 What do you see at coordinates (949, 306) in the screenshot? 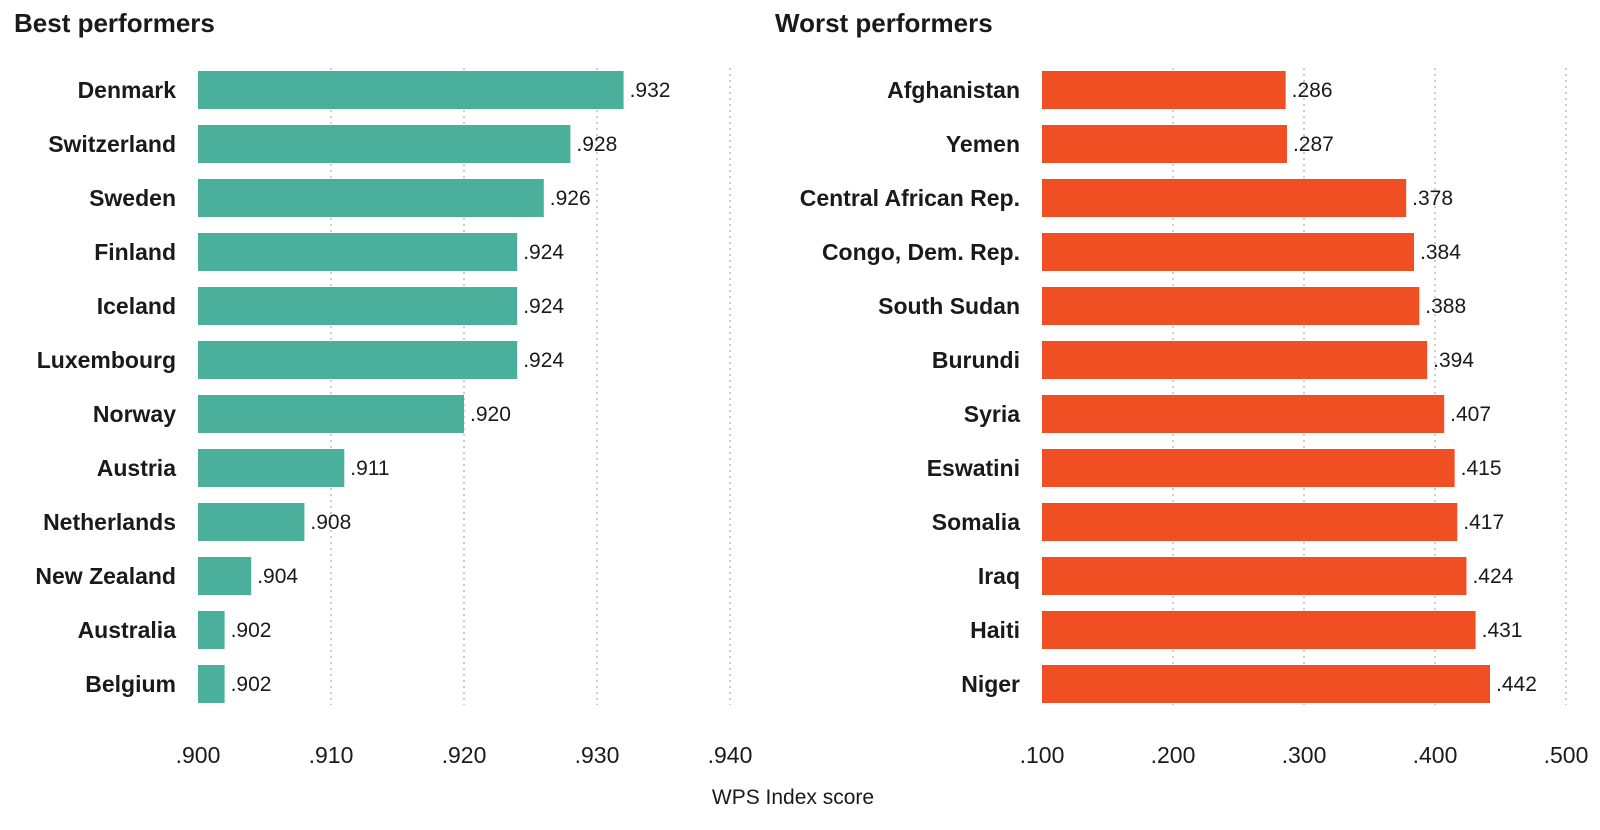
I see `worst-category-label: South Sudan` at bounding box center [949, 306].